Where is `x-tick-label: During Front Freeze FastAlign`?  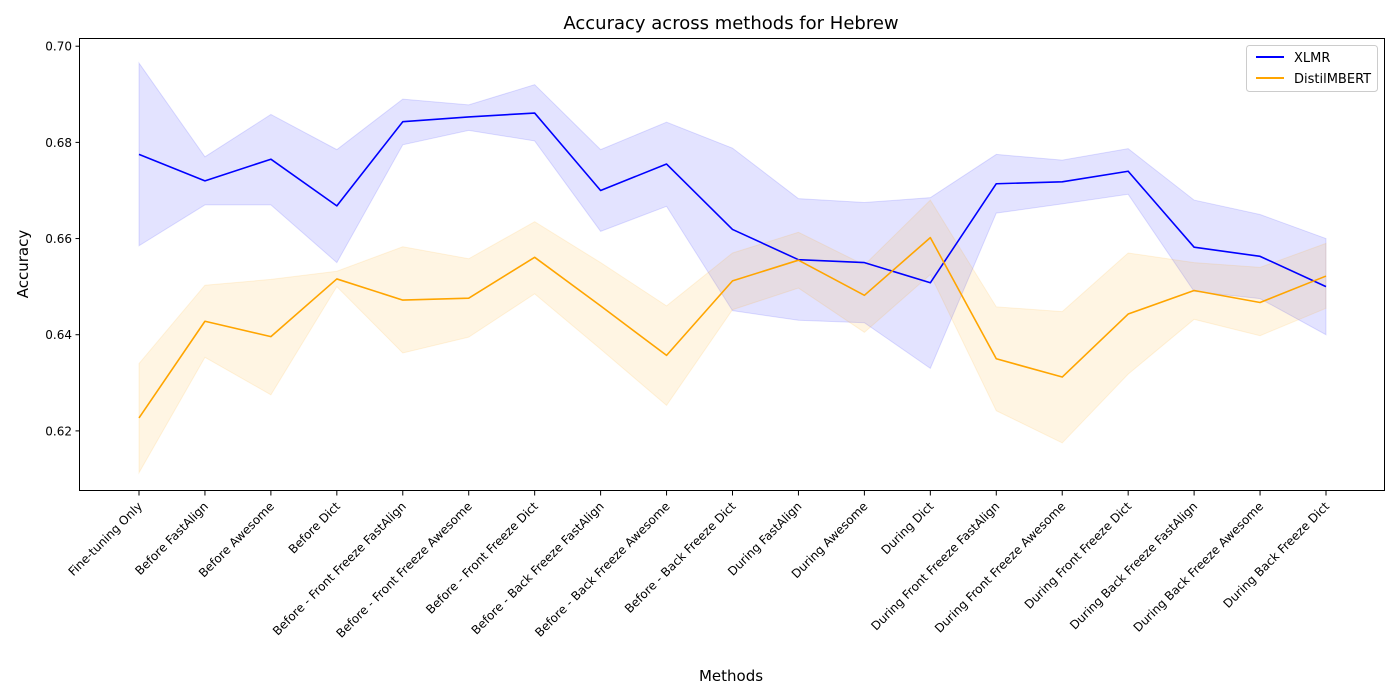 x-tick-label: During Front Freeze FastAlign is located at coordinates (935, 566).